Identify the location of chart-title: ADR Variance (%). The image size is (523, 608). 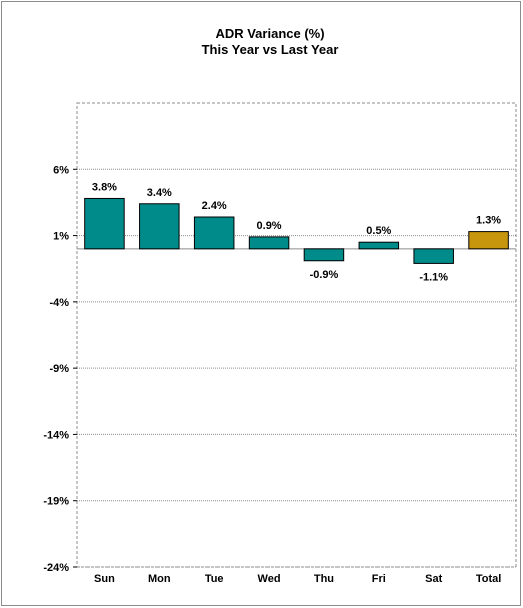
(269, 33).